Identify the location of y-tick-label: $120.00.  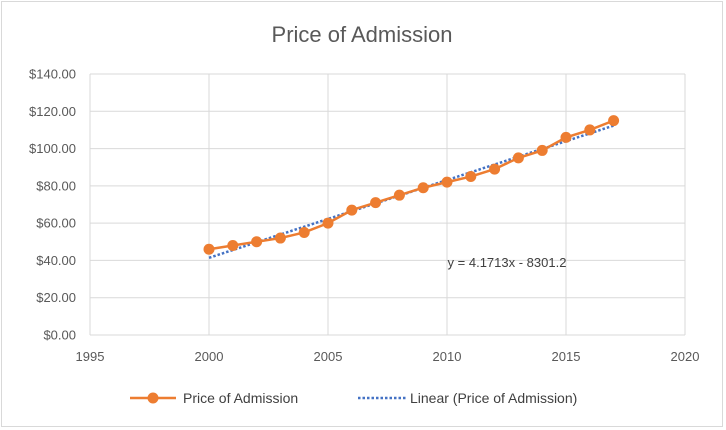
(52, 111).